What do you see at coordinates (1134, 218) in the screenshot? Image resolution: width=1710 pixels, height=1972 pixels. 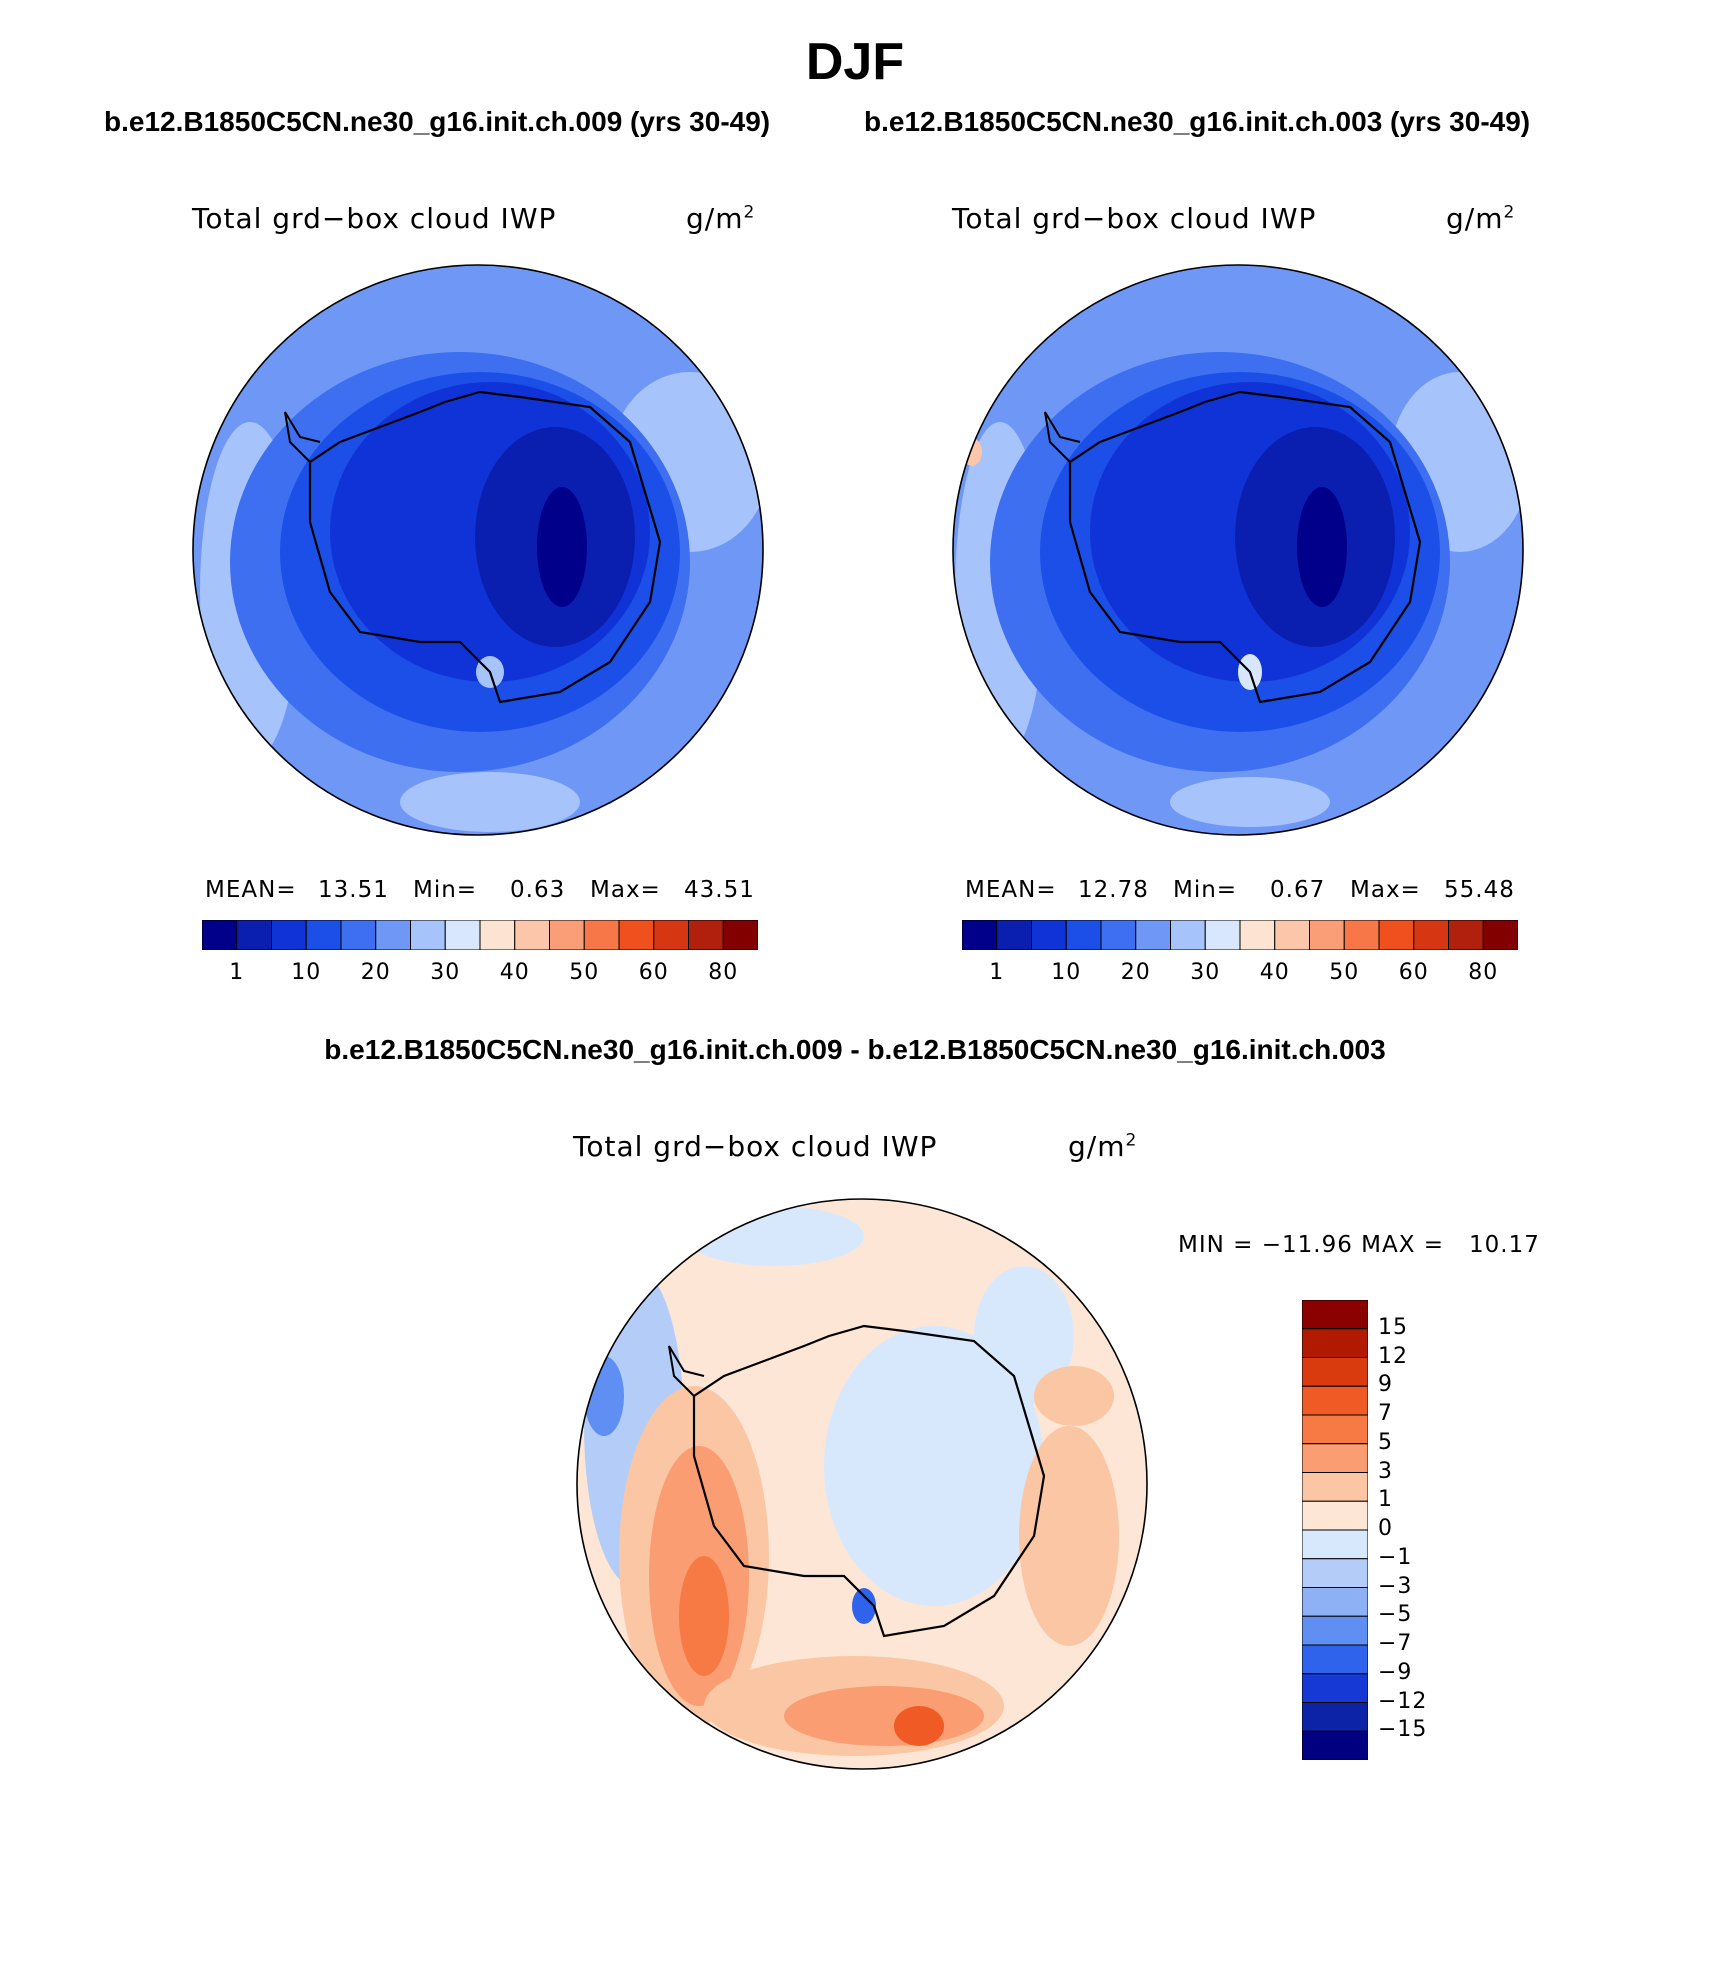 I see `panel2-variable-label: Total grd−box cloud IWP` at bounding box center [1134, 218].